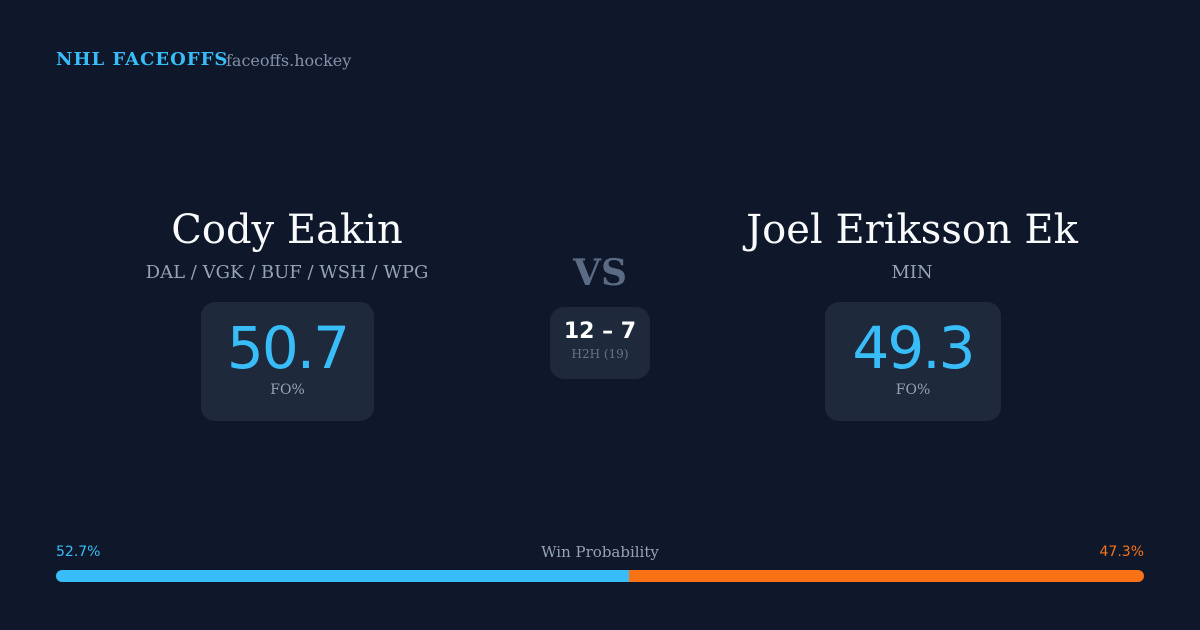 The height and width of the screenshot is (630, 1200). Describe the element at coordinates (142, 59) in the screenshot. I see `brand-title: NHL FACEOFFS` at that location.